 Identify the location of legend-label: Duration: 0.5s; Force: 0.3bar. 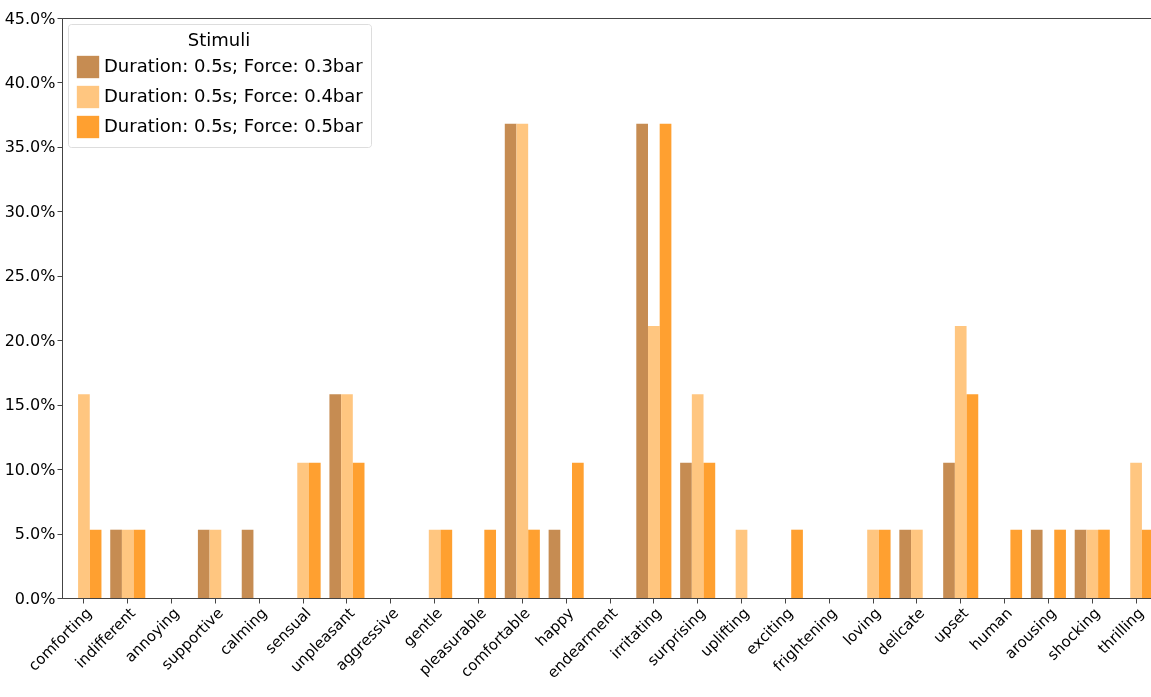
(234, 65).